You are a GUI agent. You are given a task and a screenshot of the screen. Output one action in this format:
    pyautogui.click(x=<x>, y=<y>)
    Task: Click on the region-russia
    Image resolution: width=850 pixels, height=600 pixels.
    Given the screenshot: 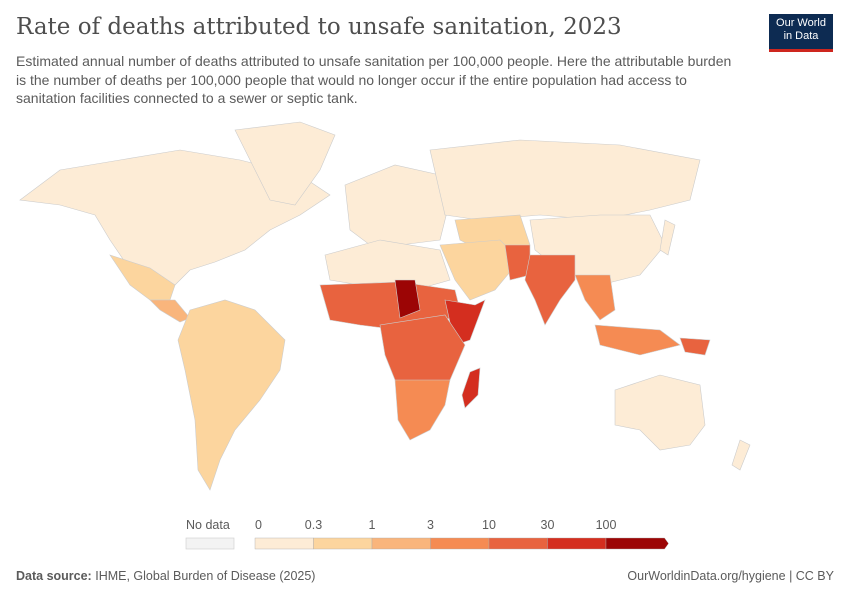 What is the action you would take?
    pyautogui.click(x=565, y=180)
    